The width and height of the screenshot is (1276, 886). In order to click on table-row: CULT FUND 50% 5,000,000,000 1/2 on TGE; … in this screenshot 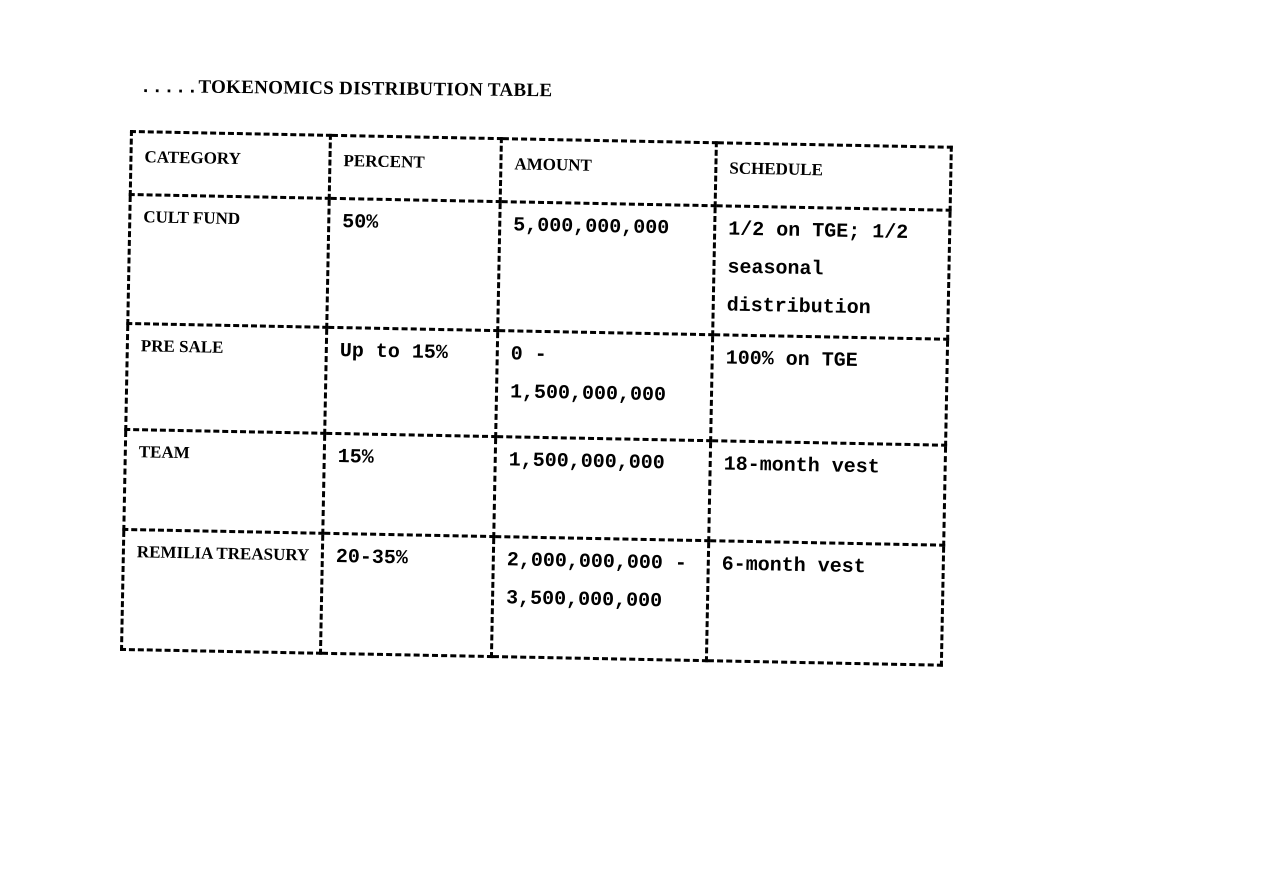, I will do `click(539, 267)`.